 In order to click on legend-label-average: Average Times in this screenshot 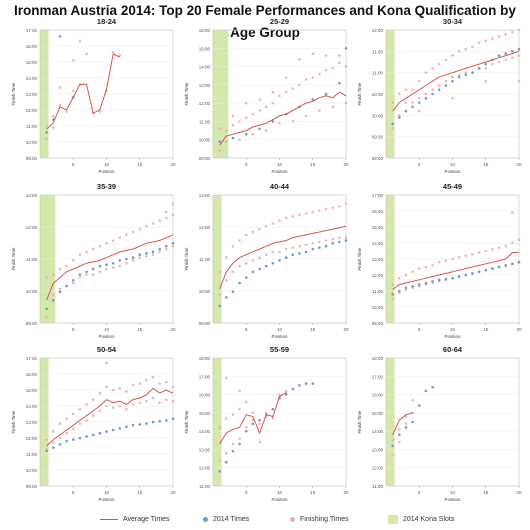, I will do `click(146, 519)`.